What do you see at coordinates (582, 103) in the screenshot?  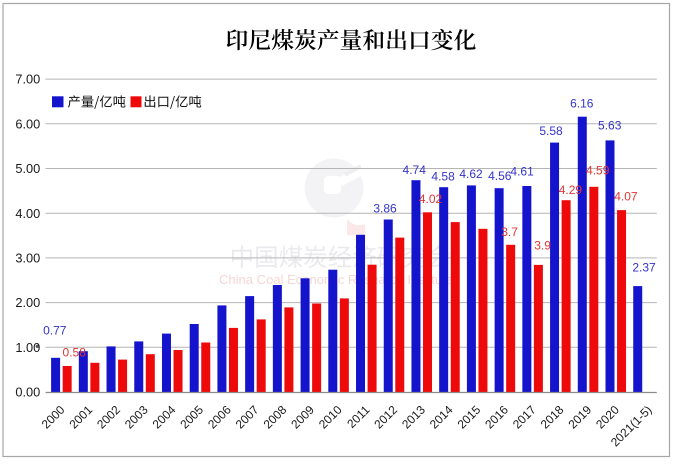 I see `svg-text: 6.16` at bounding box center [582, 103].